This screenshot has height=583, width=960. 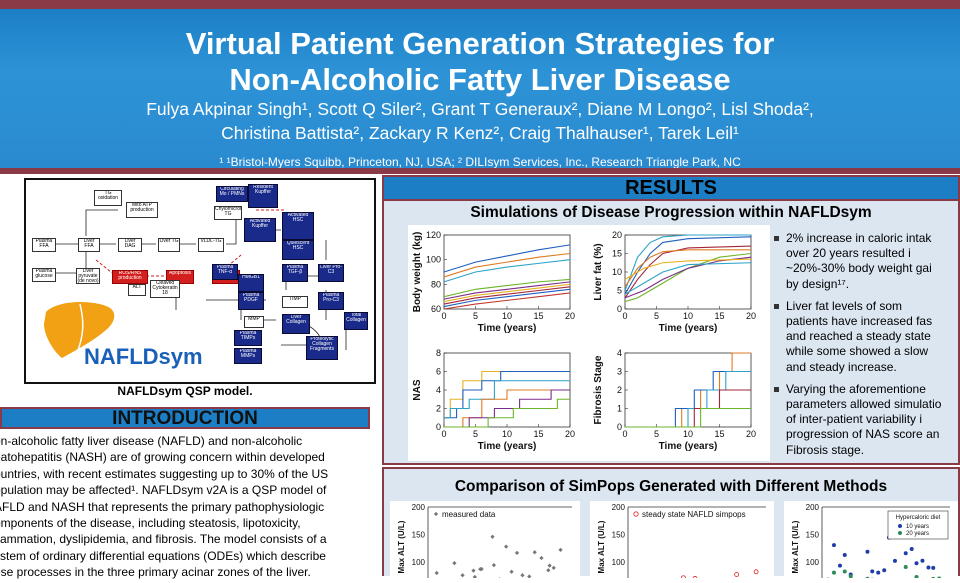 What do you see at coordinates (671, 188) in the screenshot?
I see `results-heading: RESULTS` at bounding box center [671, 188].